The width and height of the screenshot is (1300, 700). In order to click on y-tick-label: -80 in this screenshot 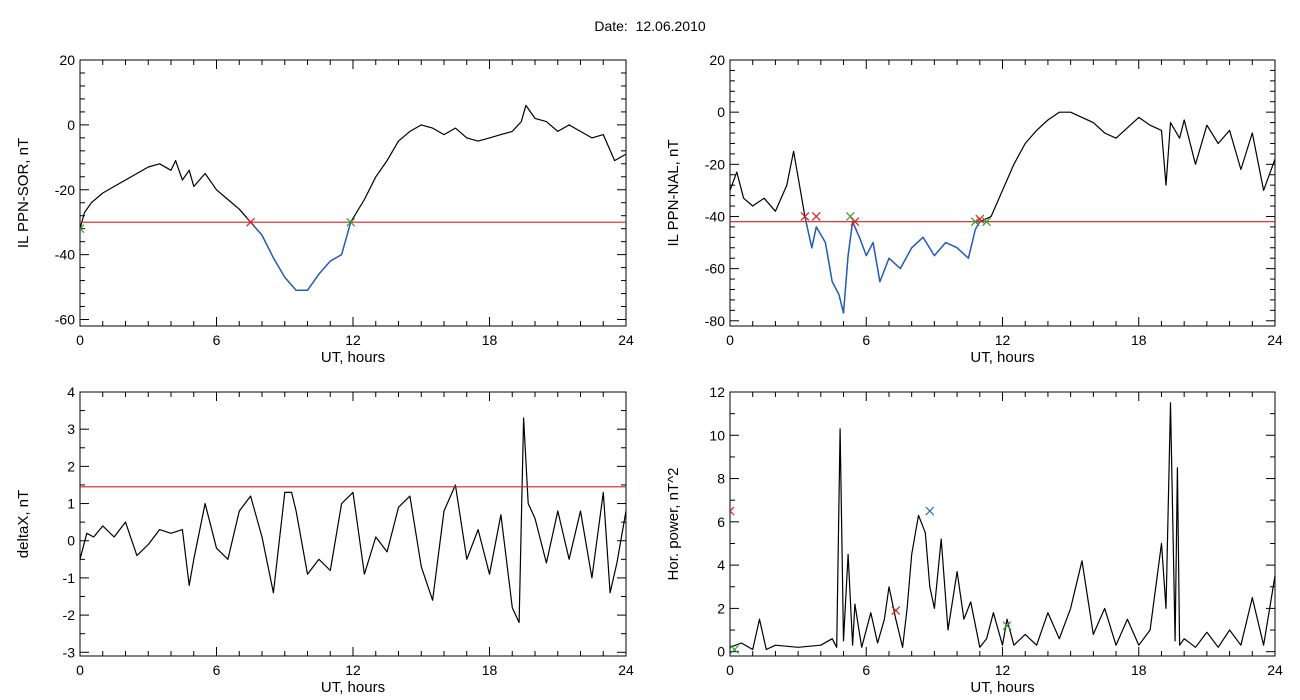, I will do `click(715, 321)`.